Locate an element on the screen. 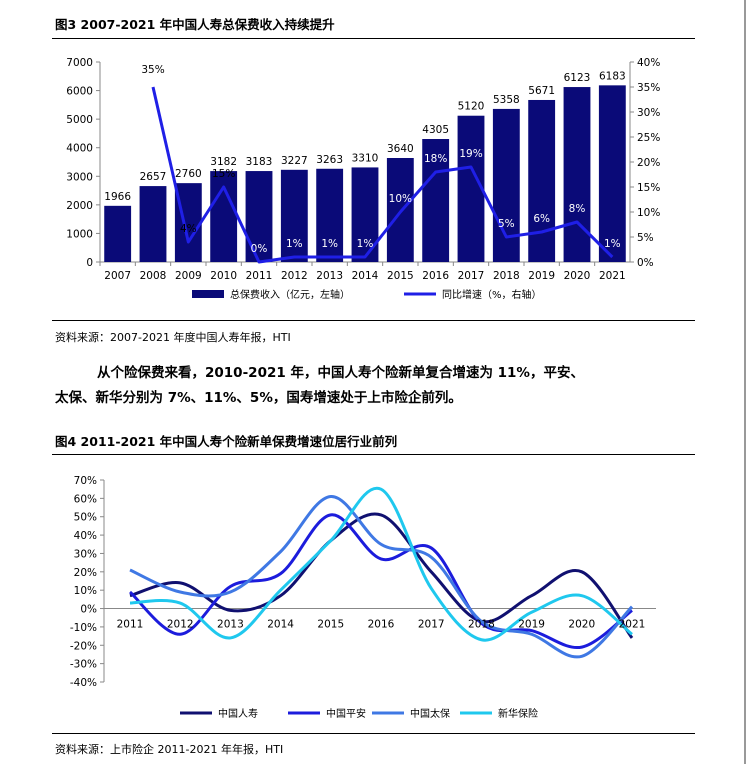  bar-value-label: 6183 is located at coordinates (612, 76).